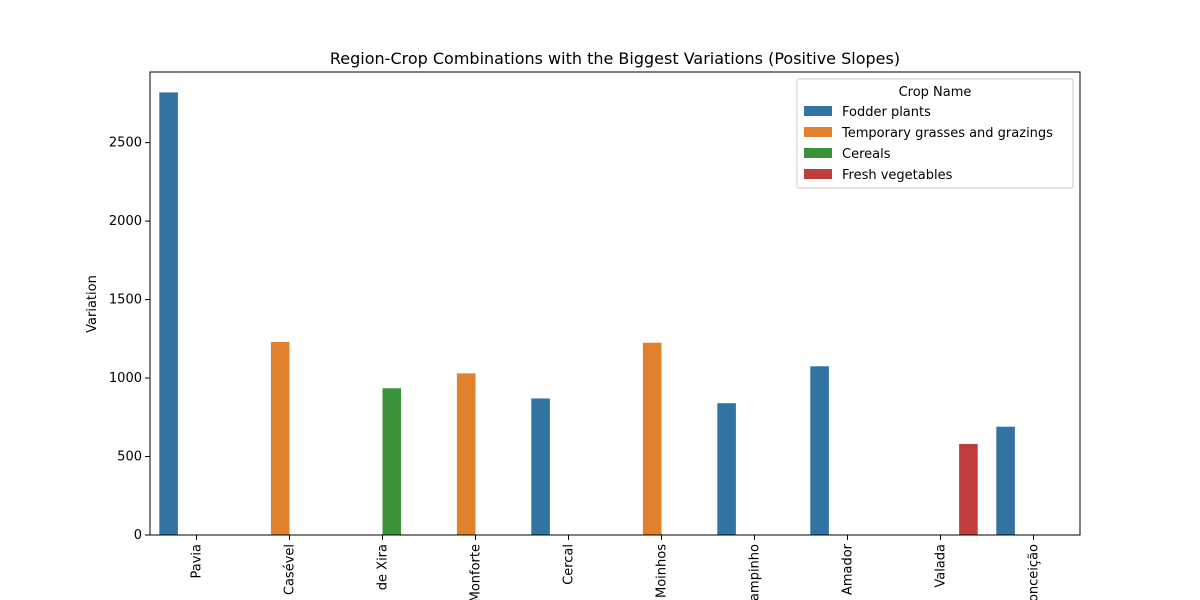 This screenshot has width=1200, height=600. Describe the element at coordinates (138, 535) in the screenshot. I see `y-tick-label: 0` at that location.